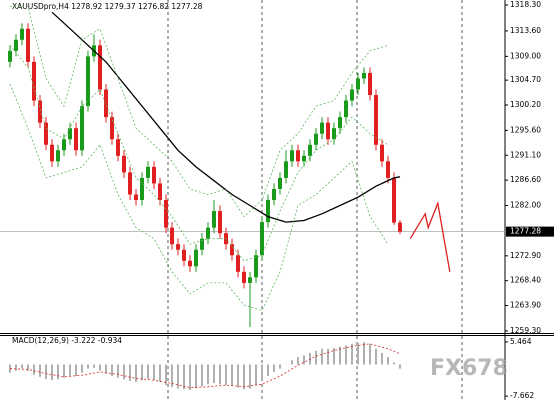 The image size is (554, 400). Describe the element at coordinates (525, 30) in the screenshot. I see `y-tick-label: 1313.60` at that location.